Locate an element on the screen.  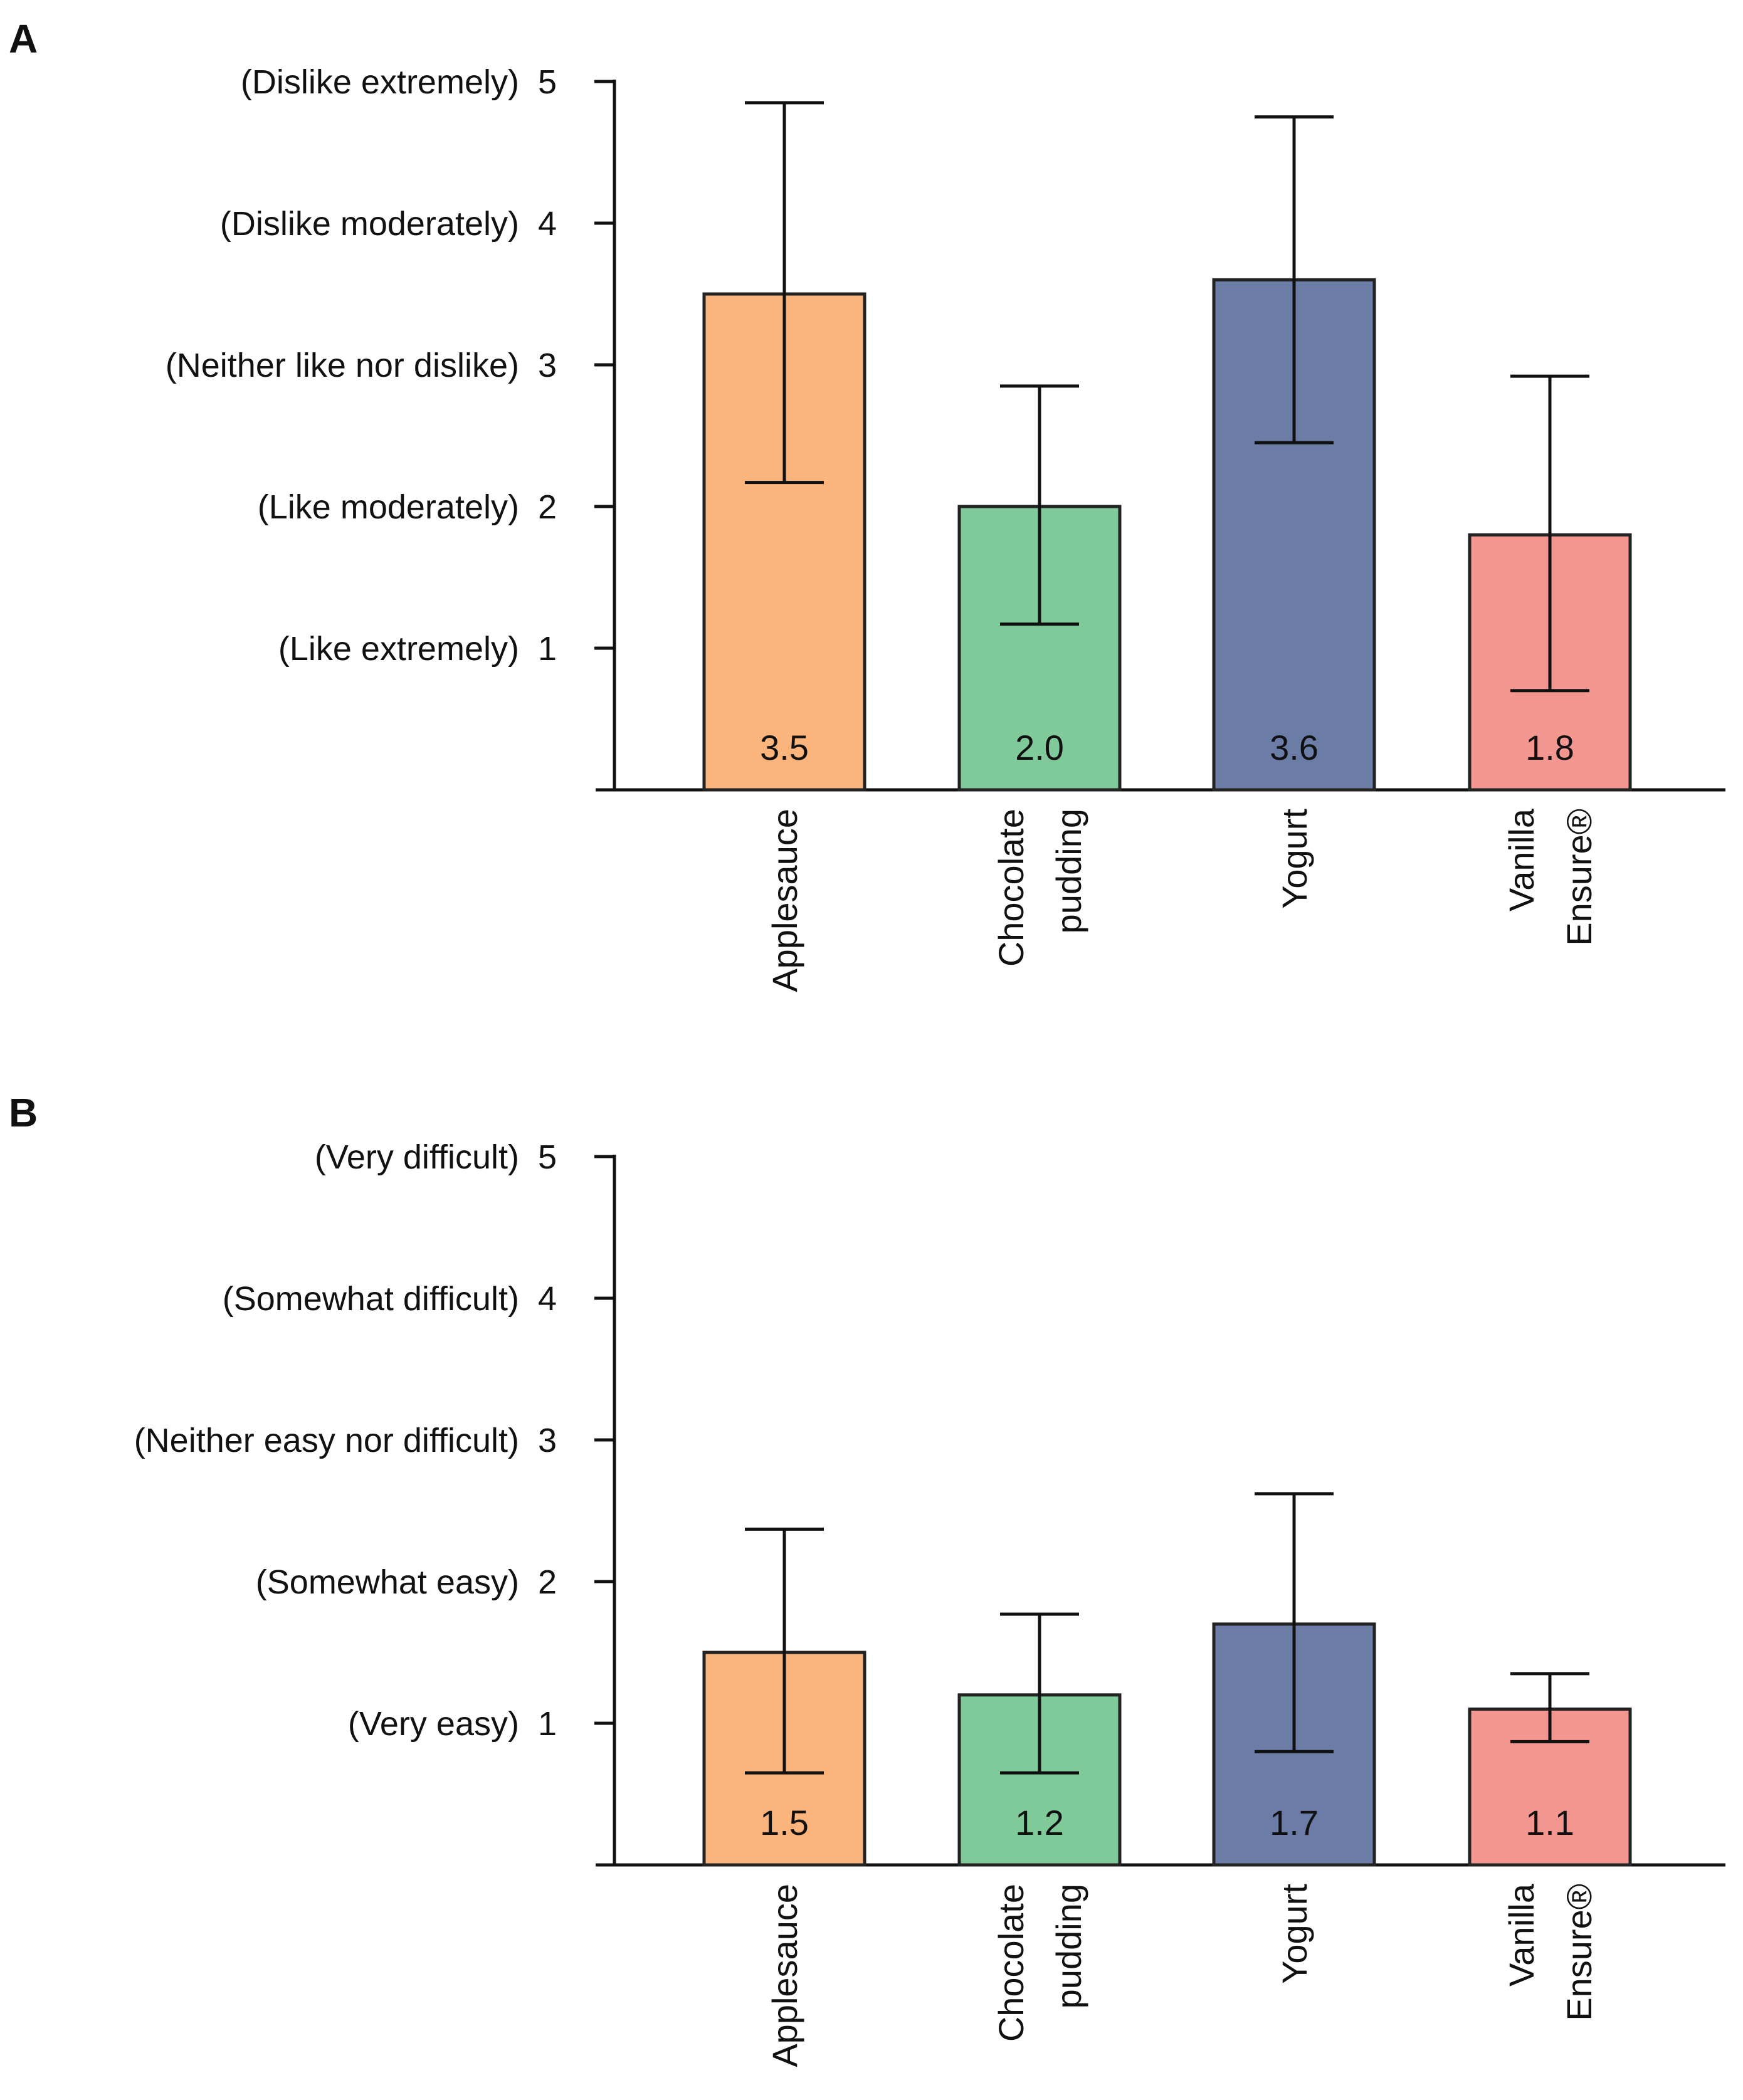
panel-a-value-label-3: 1.8 is located at coordinates (1549, 748).